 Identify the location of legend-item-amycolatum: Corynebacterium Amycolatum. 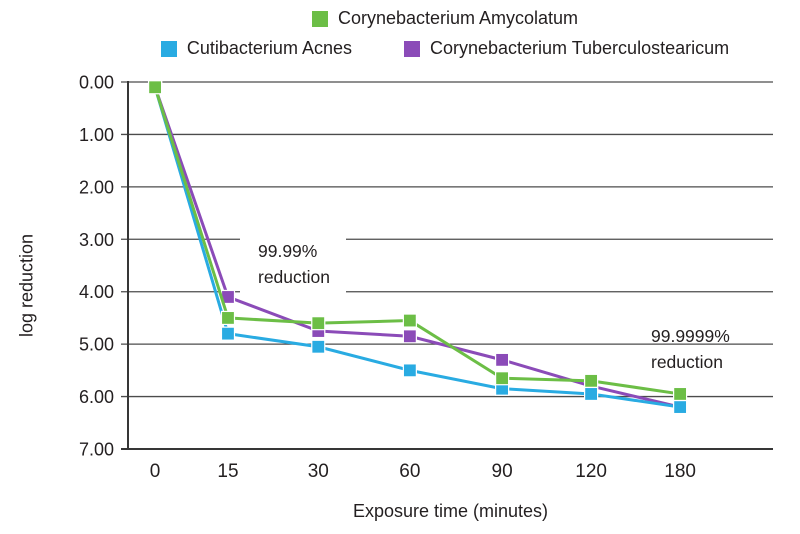
(445, 18).